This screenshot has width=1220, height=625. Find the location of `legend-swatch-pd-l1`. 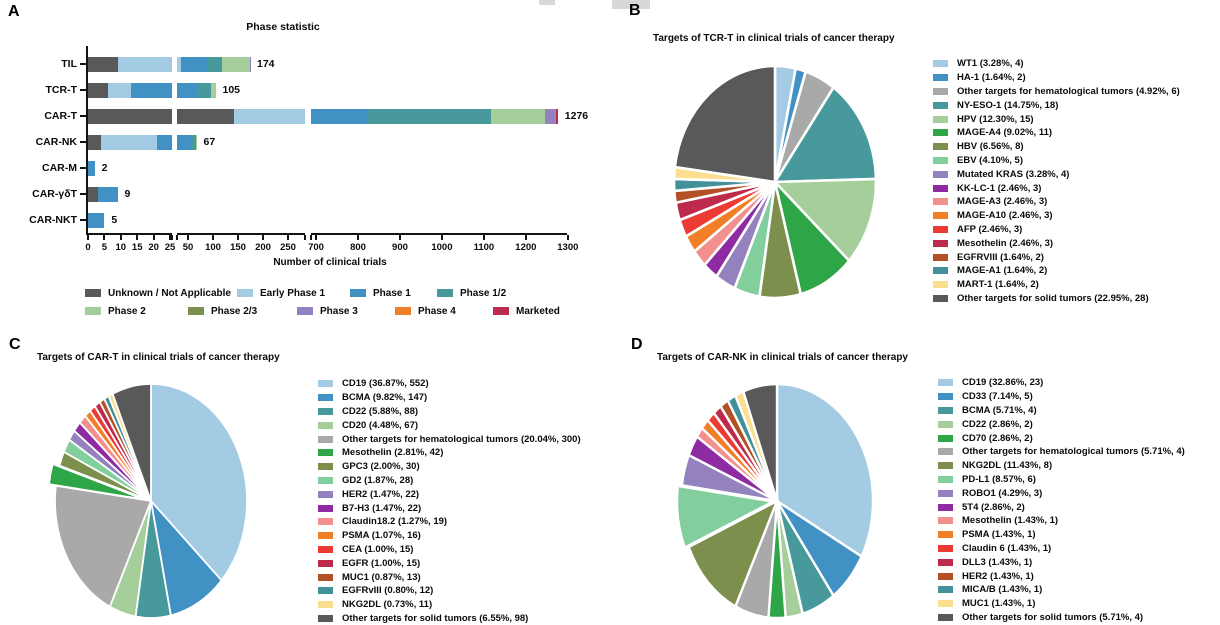

legend-swatch-pd-l1 is located at coordinates (945, 479).